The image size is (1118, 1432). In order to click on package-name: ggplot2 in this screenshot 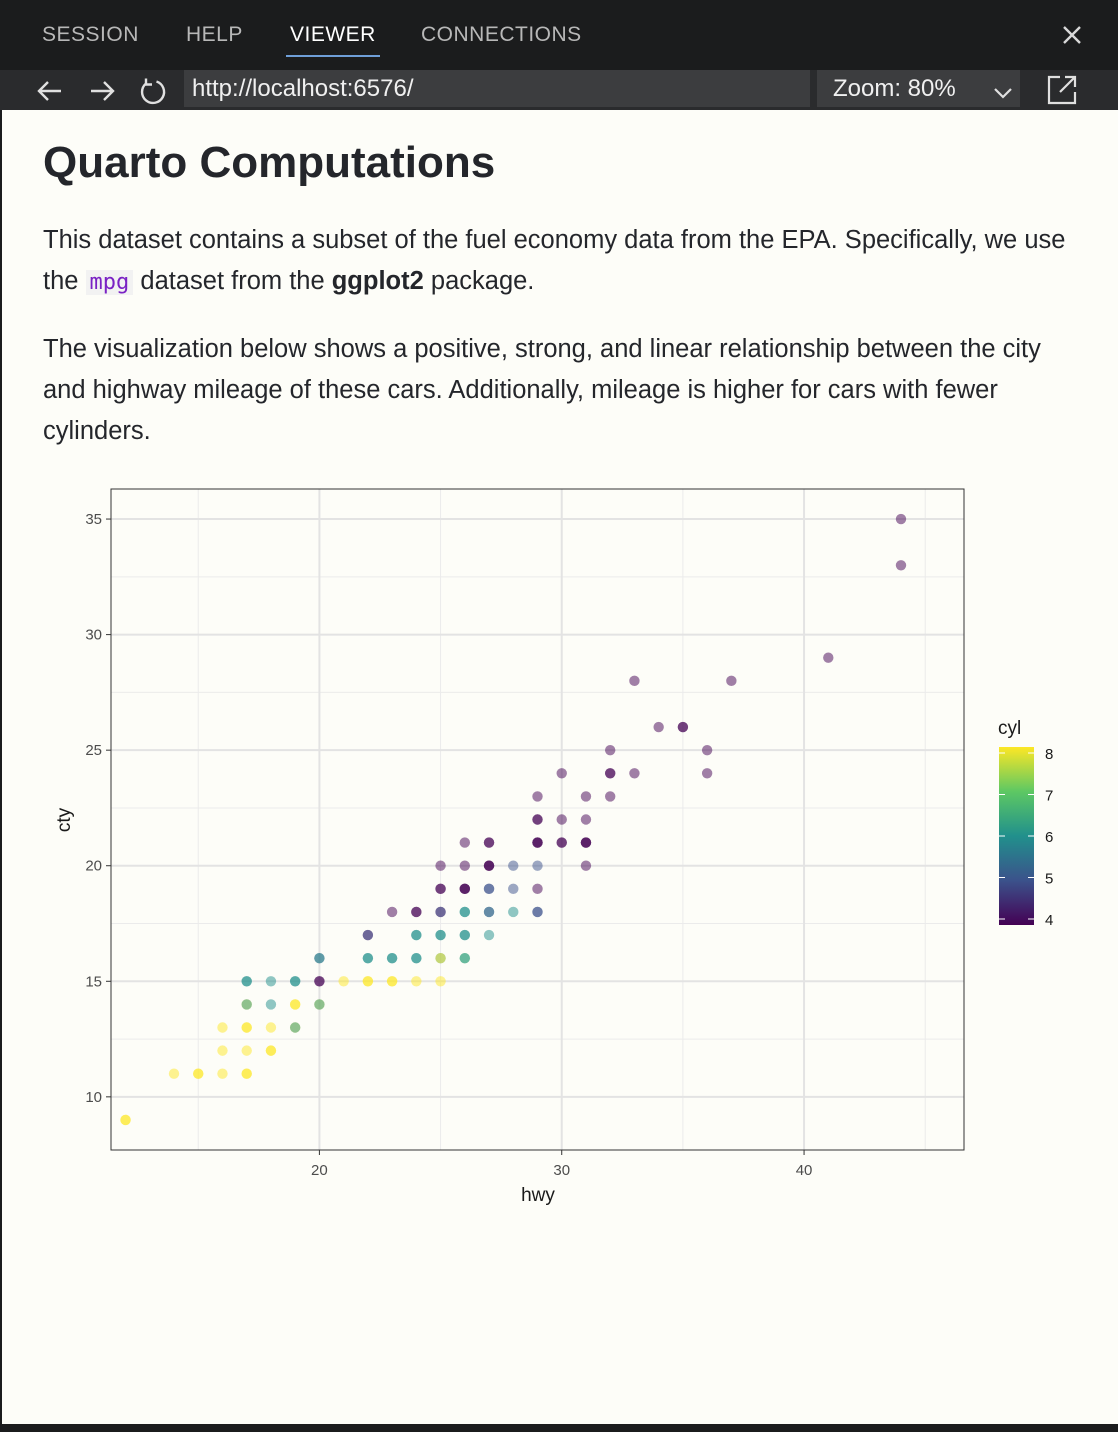, I will do `click(377, 281)`.